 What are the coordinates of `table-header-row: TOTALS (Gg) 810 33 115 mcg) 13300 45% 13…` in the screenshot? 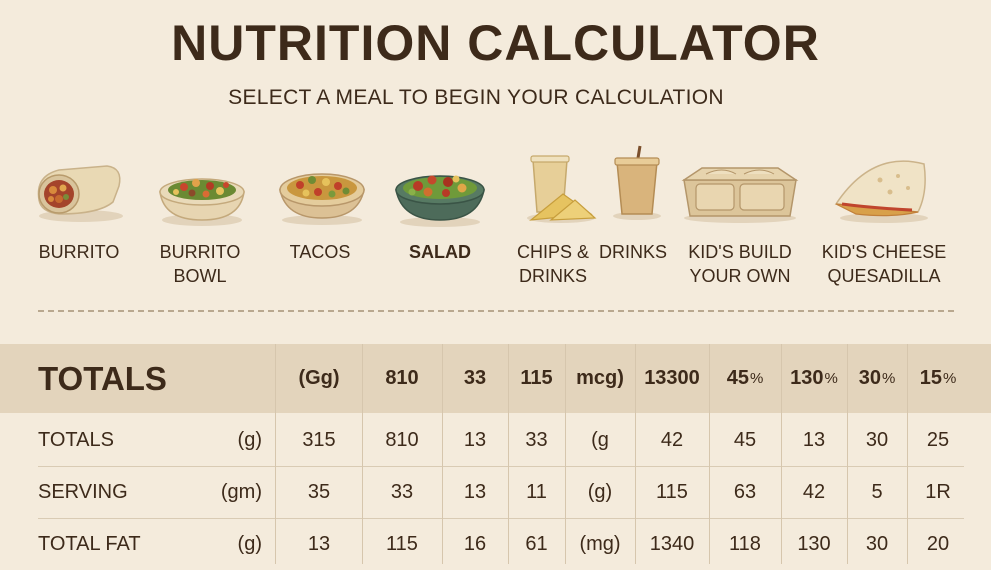 It's located at (495, 378).